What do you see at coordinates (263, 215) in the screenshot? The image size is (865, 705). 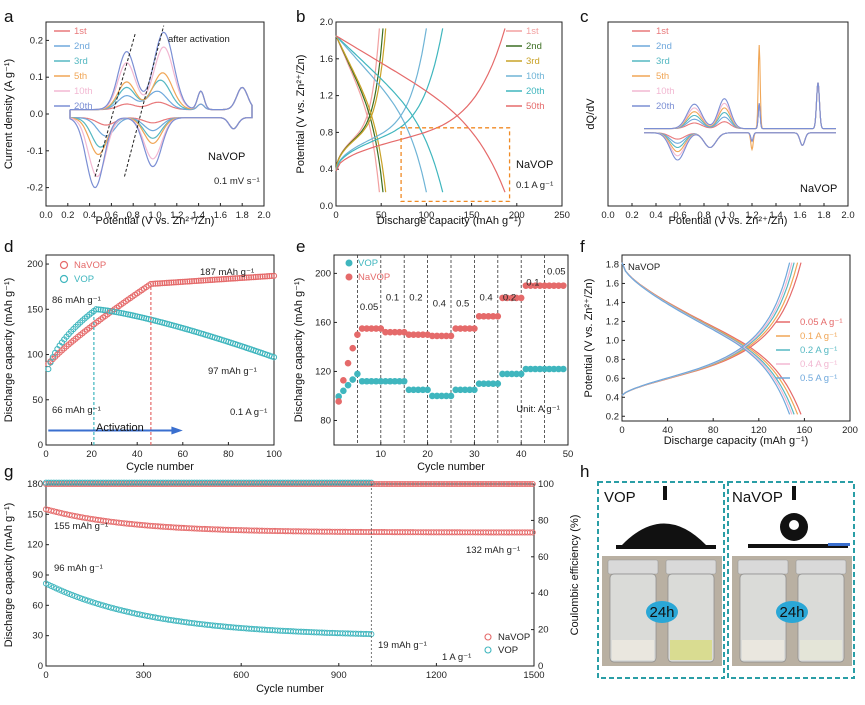 I see `panel-a-xtick-label: 2.0` at bounding box center [263, 215].